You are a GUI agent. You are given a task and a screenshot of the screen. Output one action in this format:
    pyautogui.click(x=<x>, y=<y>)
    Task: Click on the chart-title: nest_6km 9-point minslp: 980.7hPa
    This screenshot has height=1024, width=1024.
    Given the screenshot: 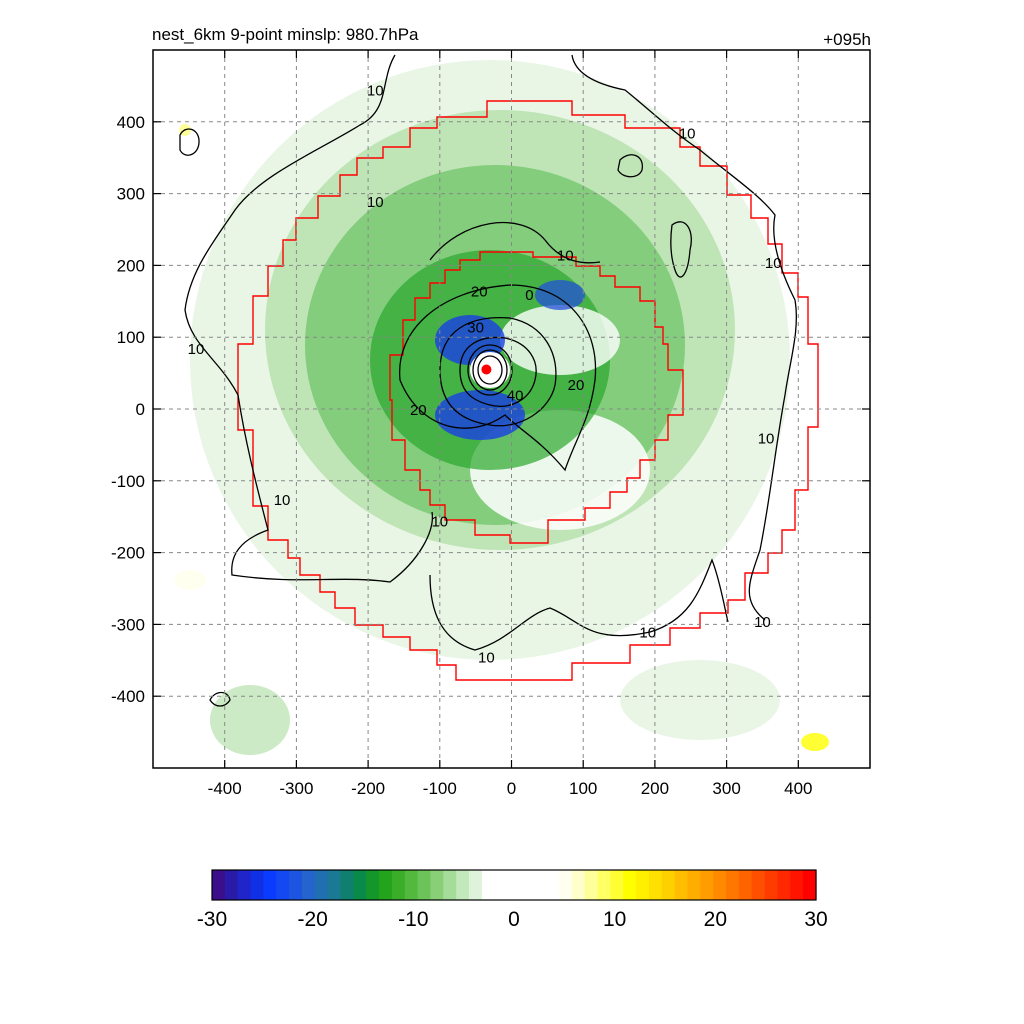 What is the action you would take?
    pyautogui.click(x=285, y=34)
    